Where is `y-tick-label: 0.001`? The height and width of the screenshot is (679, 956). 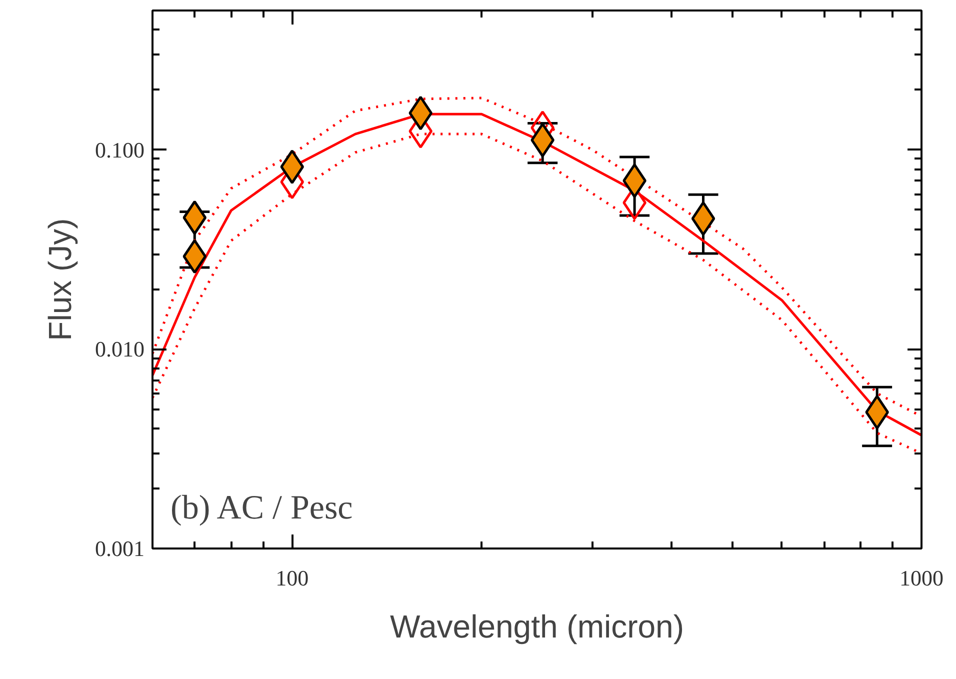 y-tick-label: 0.001 is located at coordinates (119, 548).